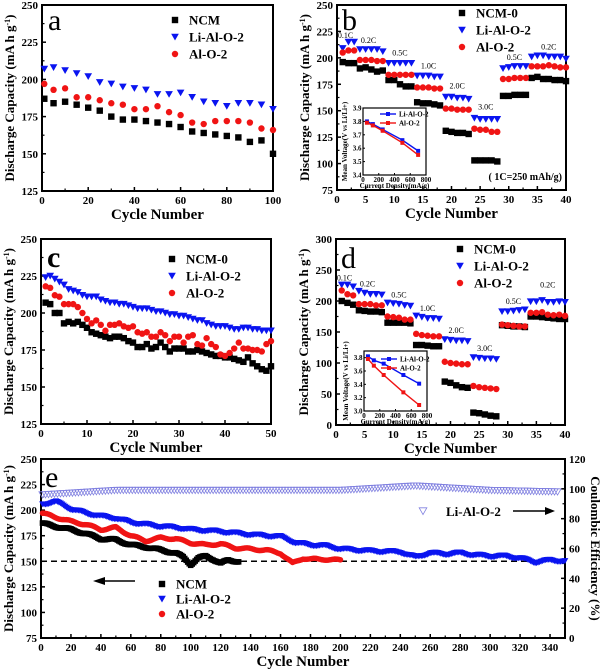  What do you see at coordinates (71, 648) in the screenshot?
I see `x-tick-label: 20` at bounding box center [71, 648].